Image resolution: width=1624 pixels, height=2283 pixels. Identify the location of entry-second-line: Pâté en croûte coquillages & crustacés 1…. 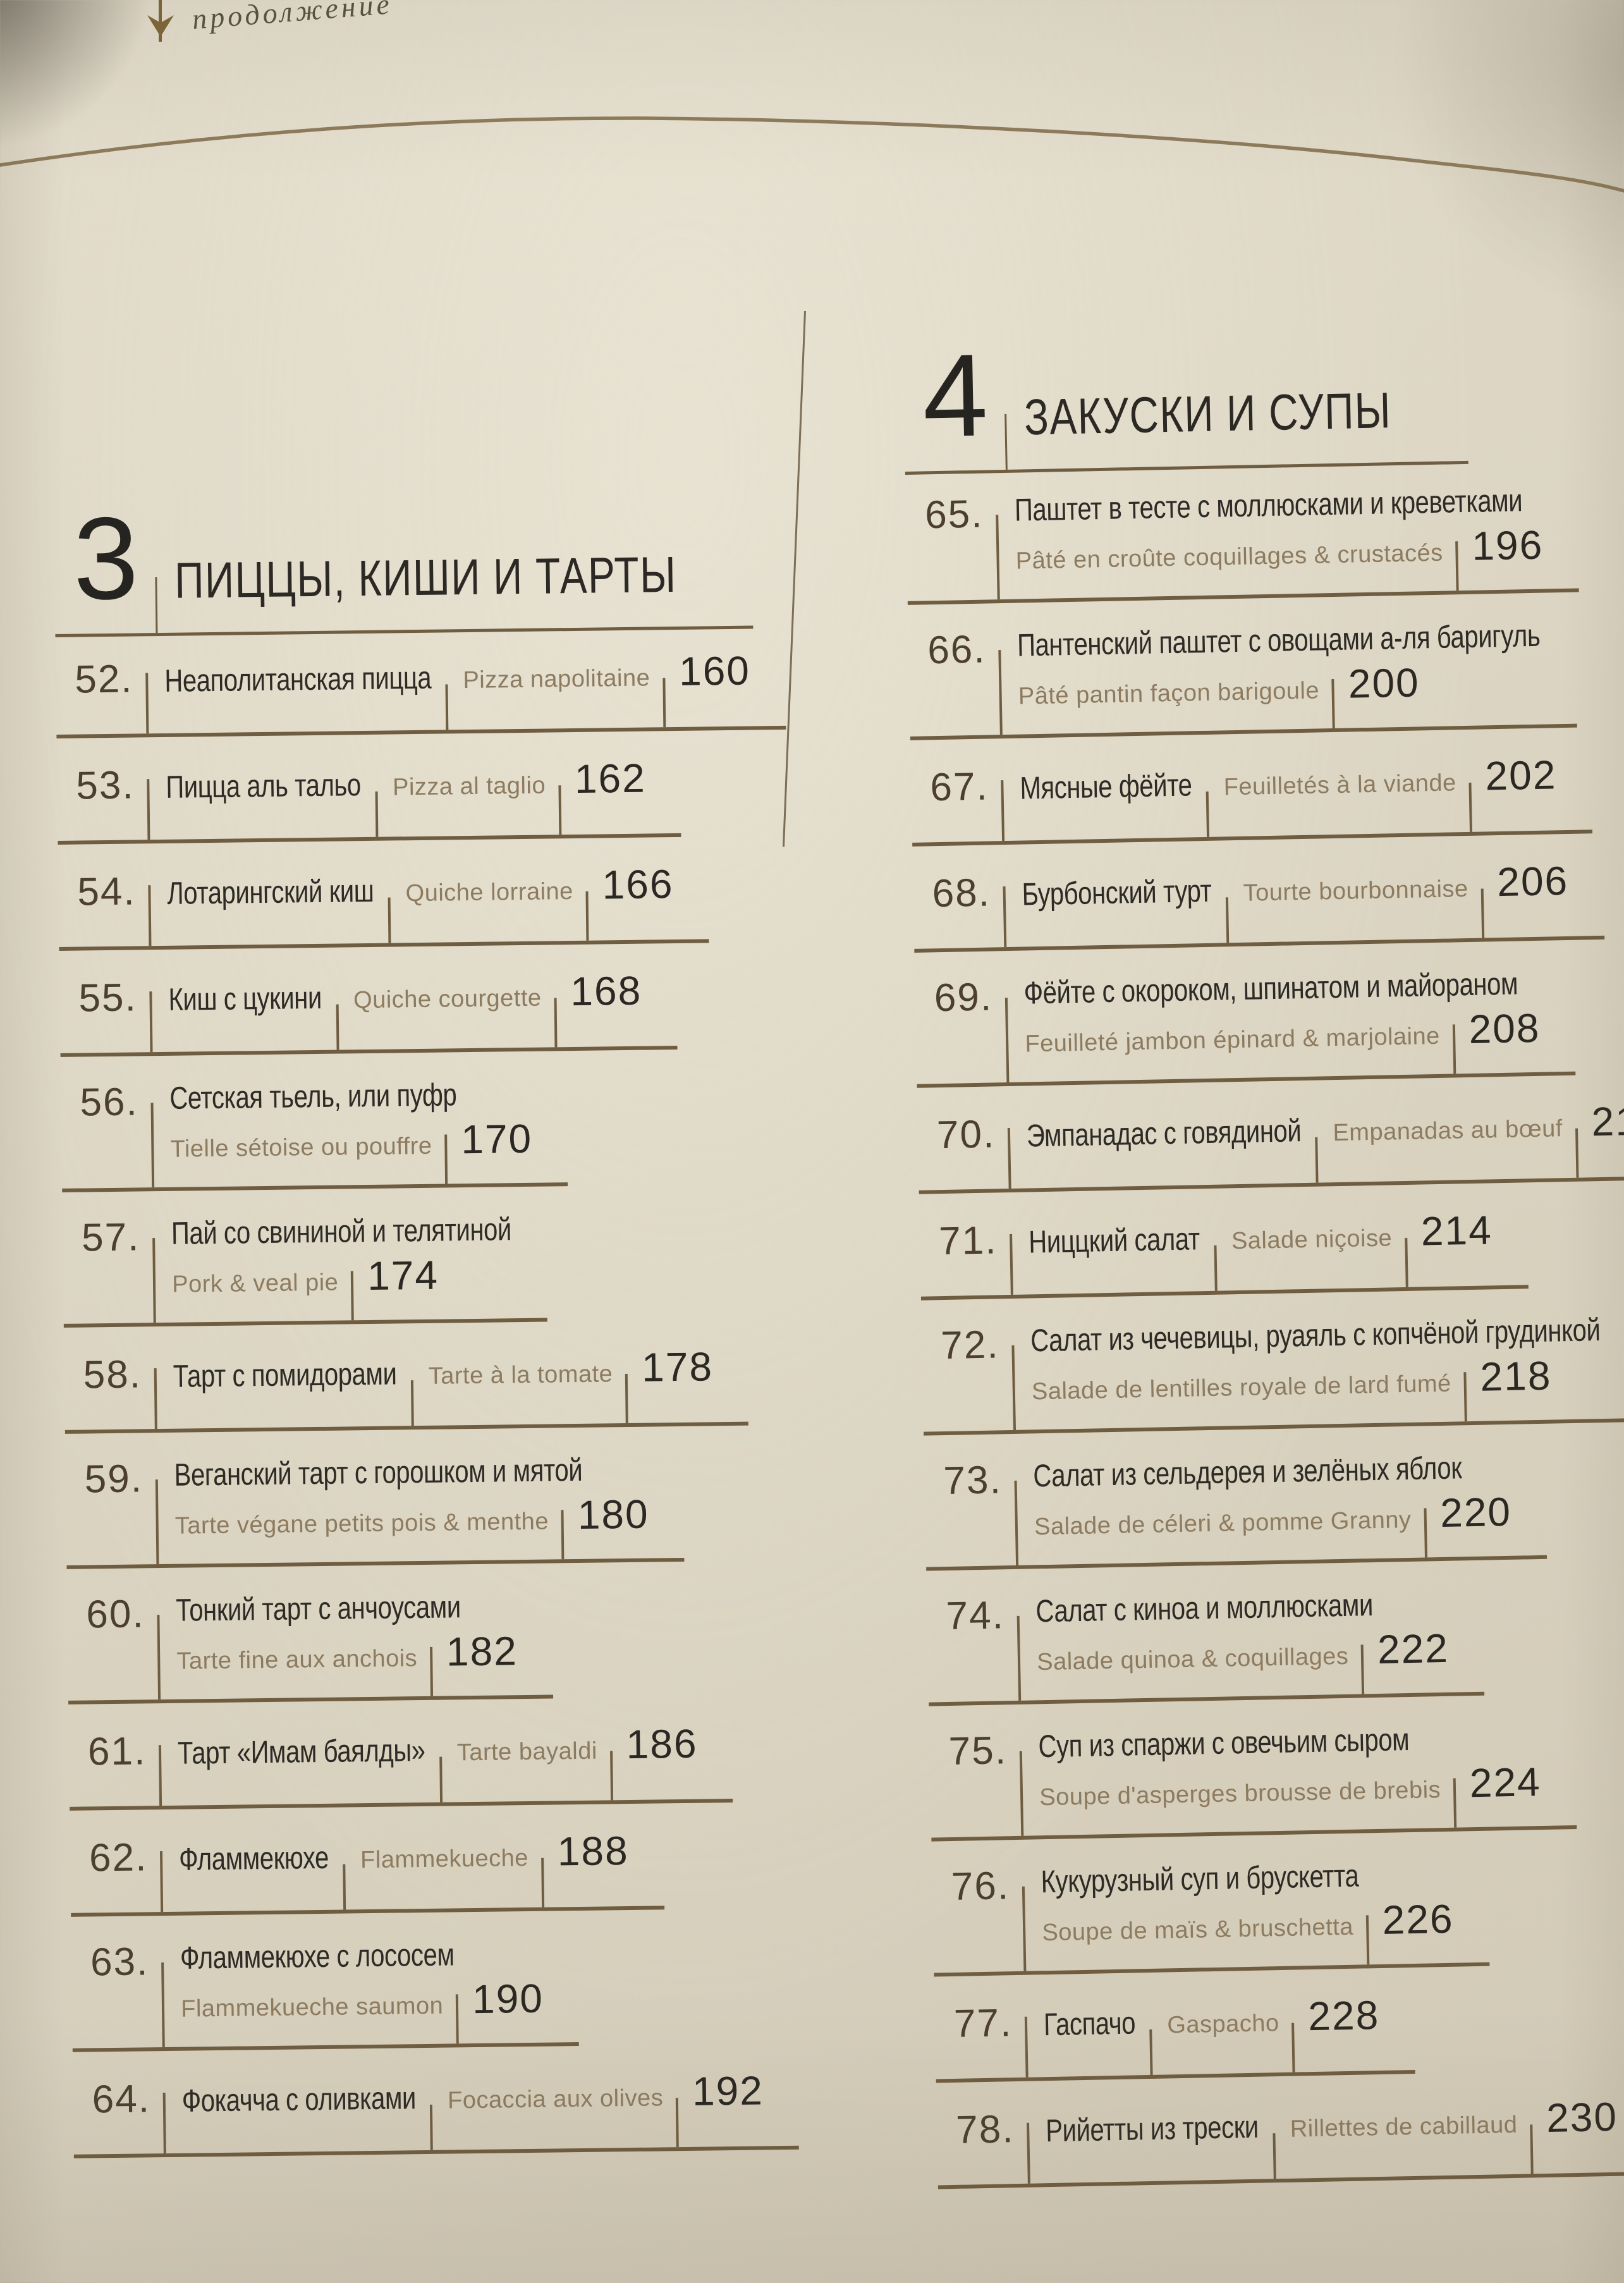
(1279, 556).